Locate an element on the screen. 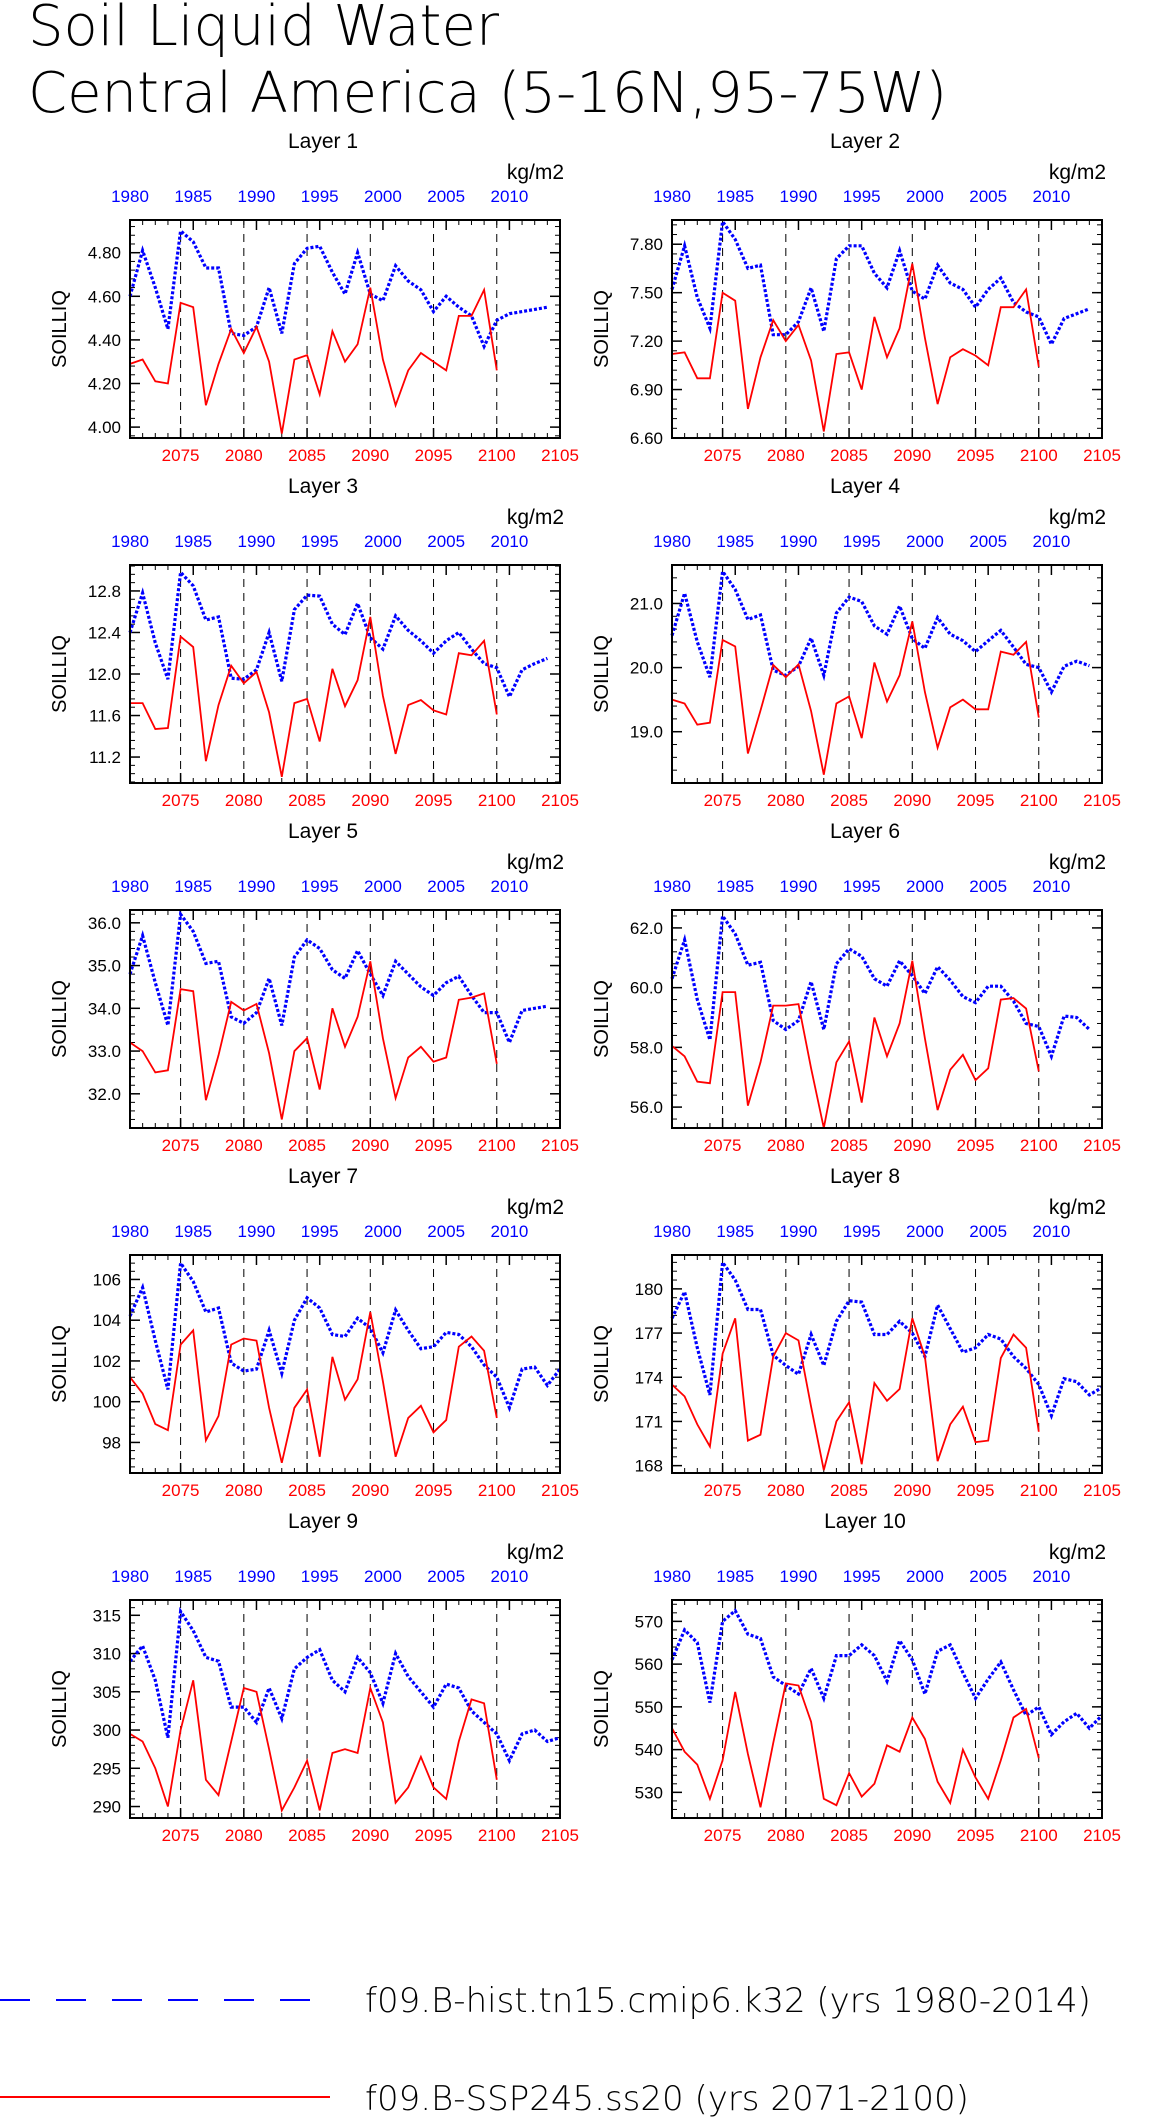 This screenshot has height=2119, width=1155. y-tick-label: 300 is located at coordinates (107, 1730).